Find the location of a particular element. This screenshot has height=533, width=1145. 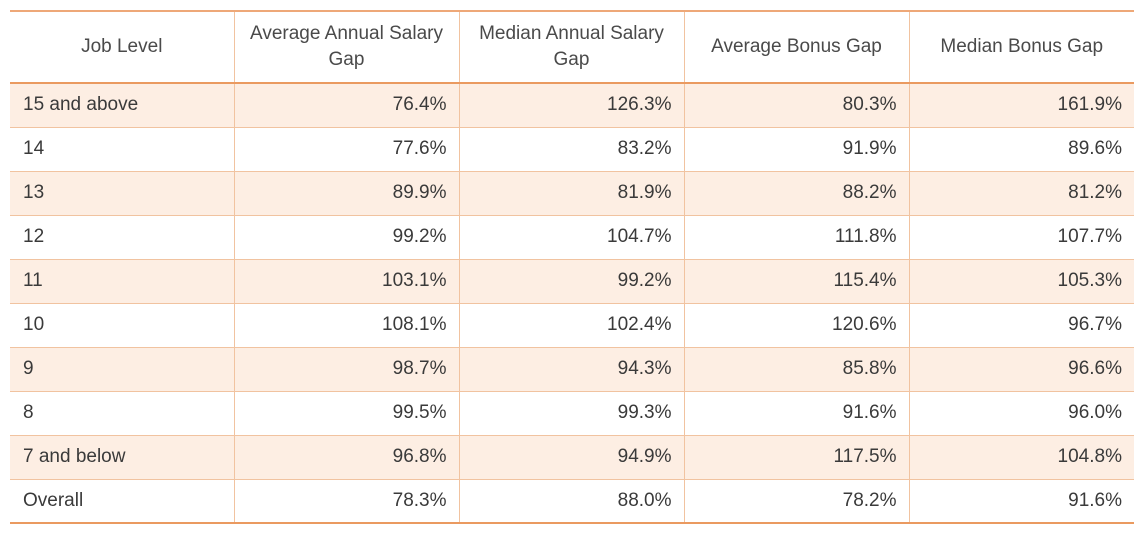

table-row: 14 77.6% 83.2% 91.9% 89.6% is located at coordinates (572, 149).